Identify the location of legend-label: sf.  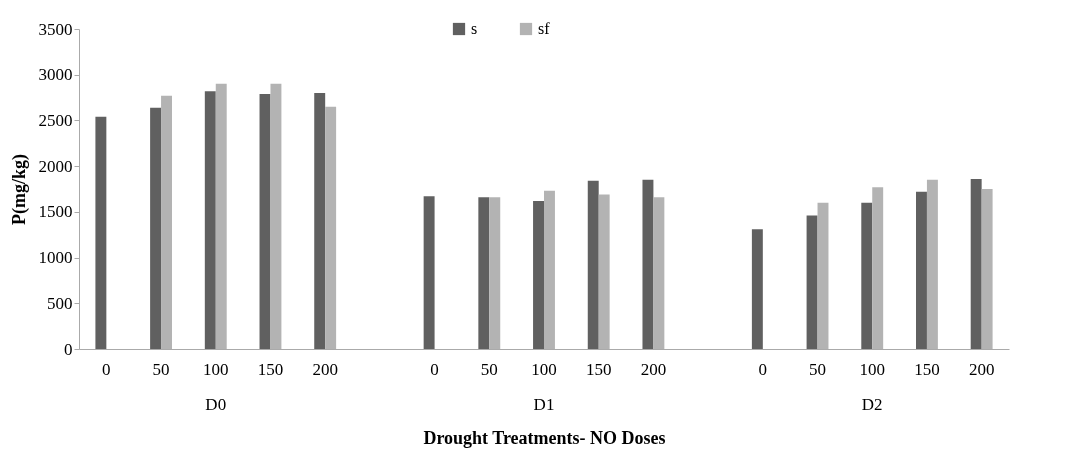
(544, 28).